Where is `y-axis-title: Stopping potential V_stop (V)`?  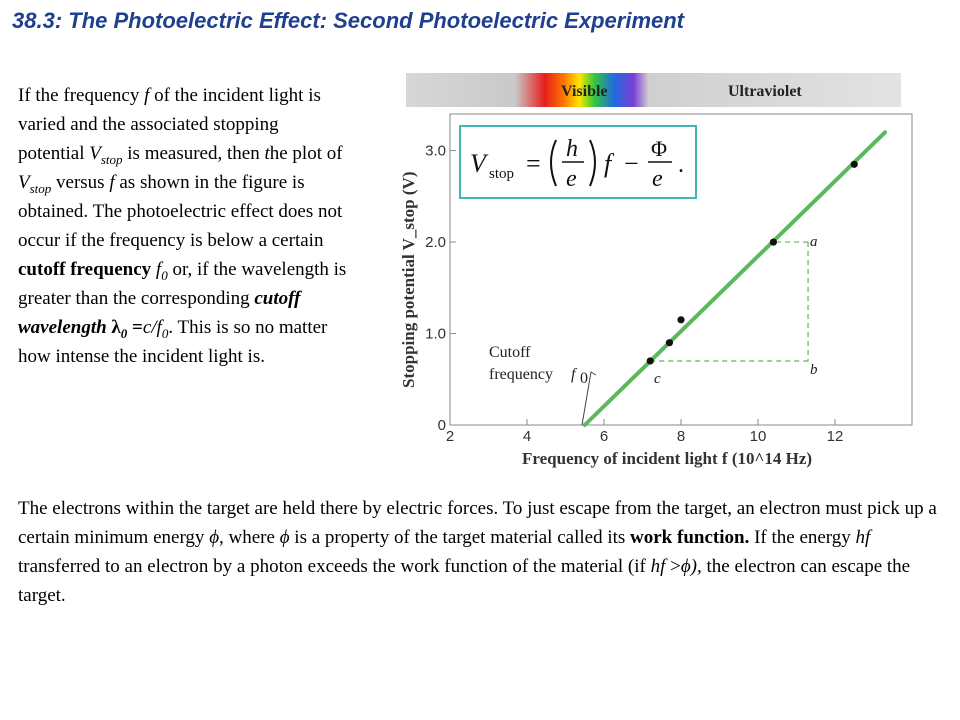 y-axis-title: Stopping potential V_stop (V) is located at coordinates (408, 280).